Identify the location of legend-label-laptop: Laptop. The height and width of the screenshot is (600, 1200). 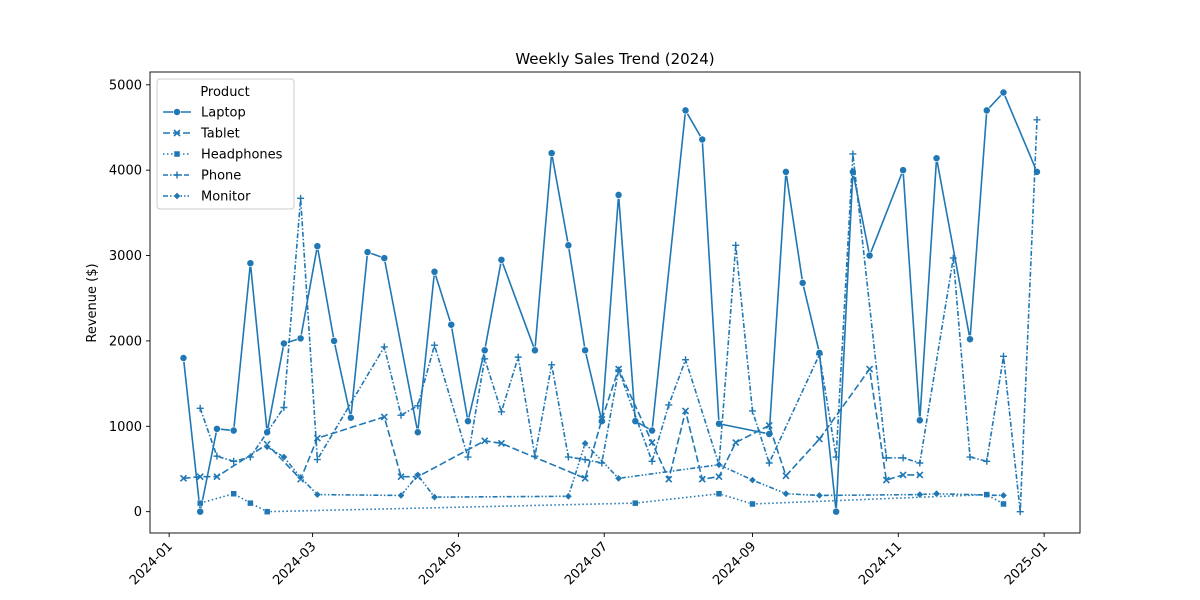
(223, 113).